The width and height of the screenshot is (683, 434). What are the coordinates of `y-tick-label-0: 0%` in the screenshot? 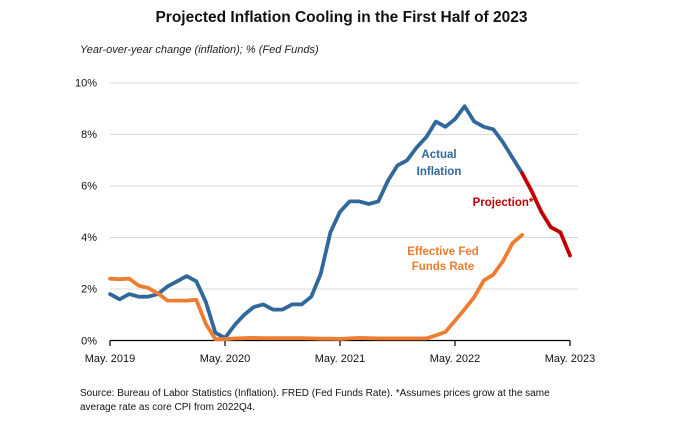 It's located at (89, 342).